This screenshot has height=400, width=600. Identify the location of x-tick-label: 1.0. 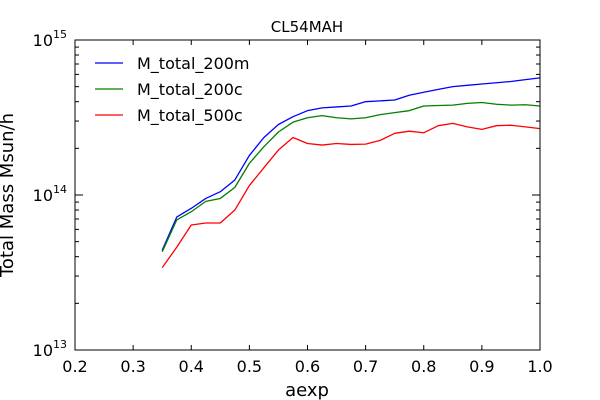
(539, 366).